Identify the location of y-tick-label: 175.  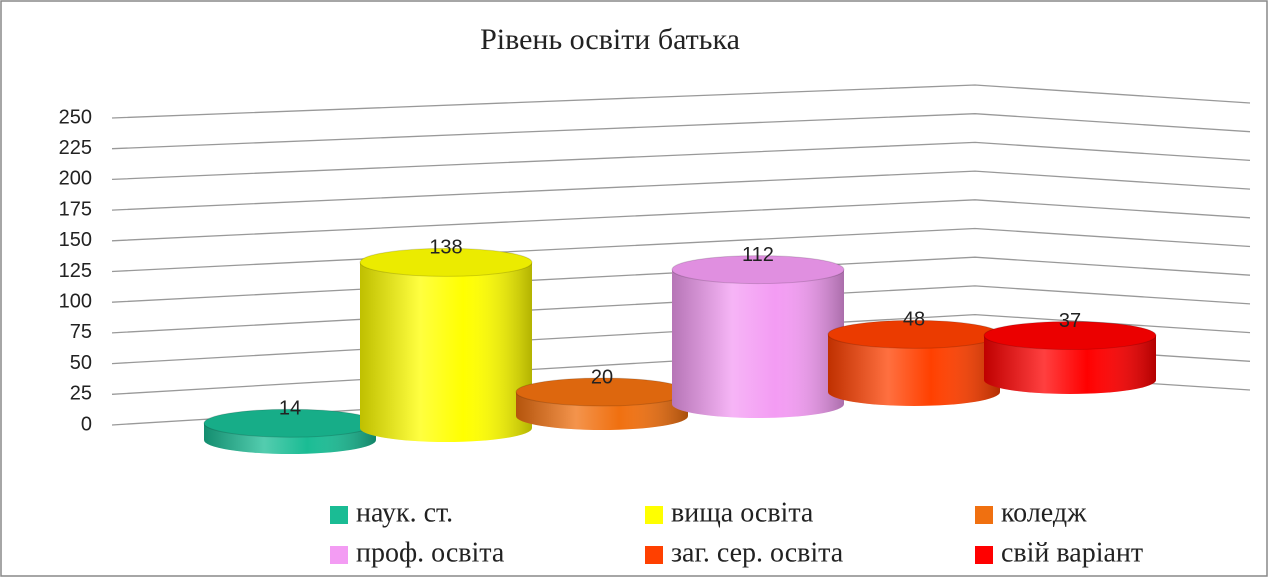
(75, 209).